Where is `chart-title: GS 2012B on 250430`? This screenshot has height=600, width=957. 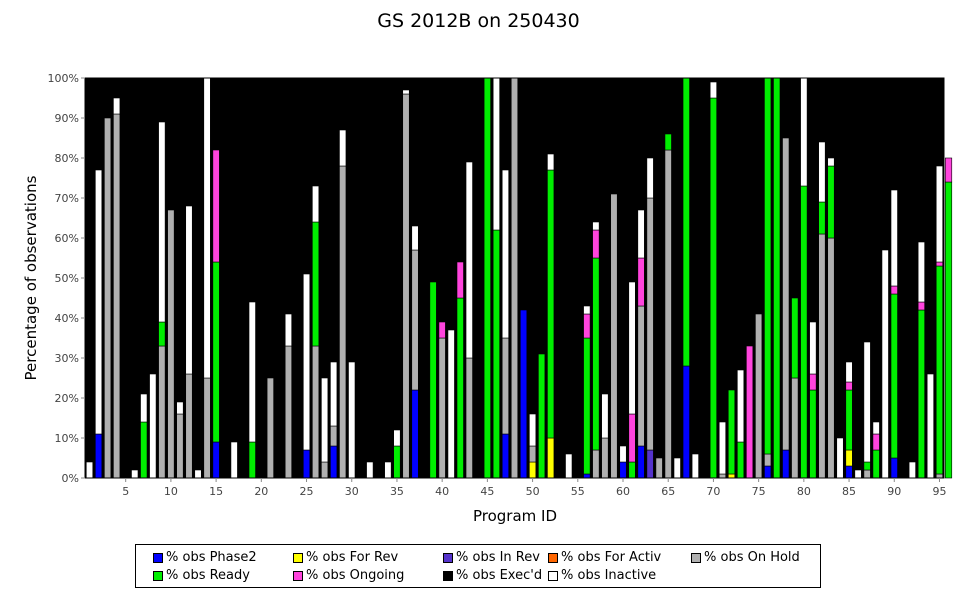 chart-title: GS 2012B on 250430 is located at coordinates (478, 21).